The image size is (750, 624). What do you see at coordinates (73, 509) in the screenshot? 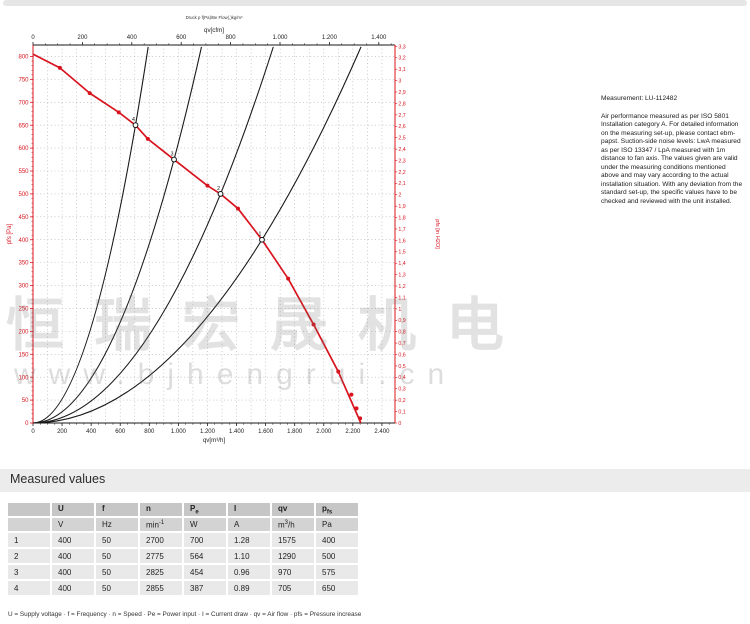
I see `col-header-voltage: U` at bounding box center [73, 509].